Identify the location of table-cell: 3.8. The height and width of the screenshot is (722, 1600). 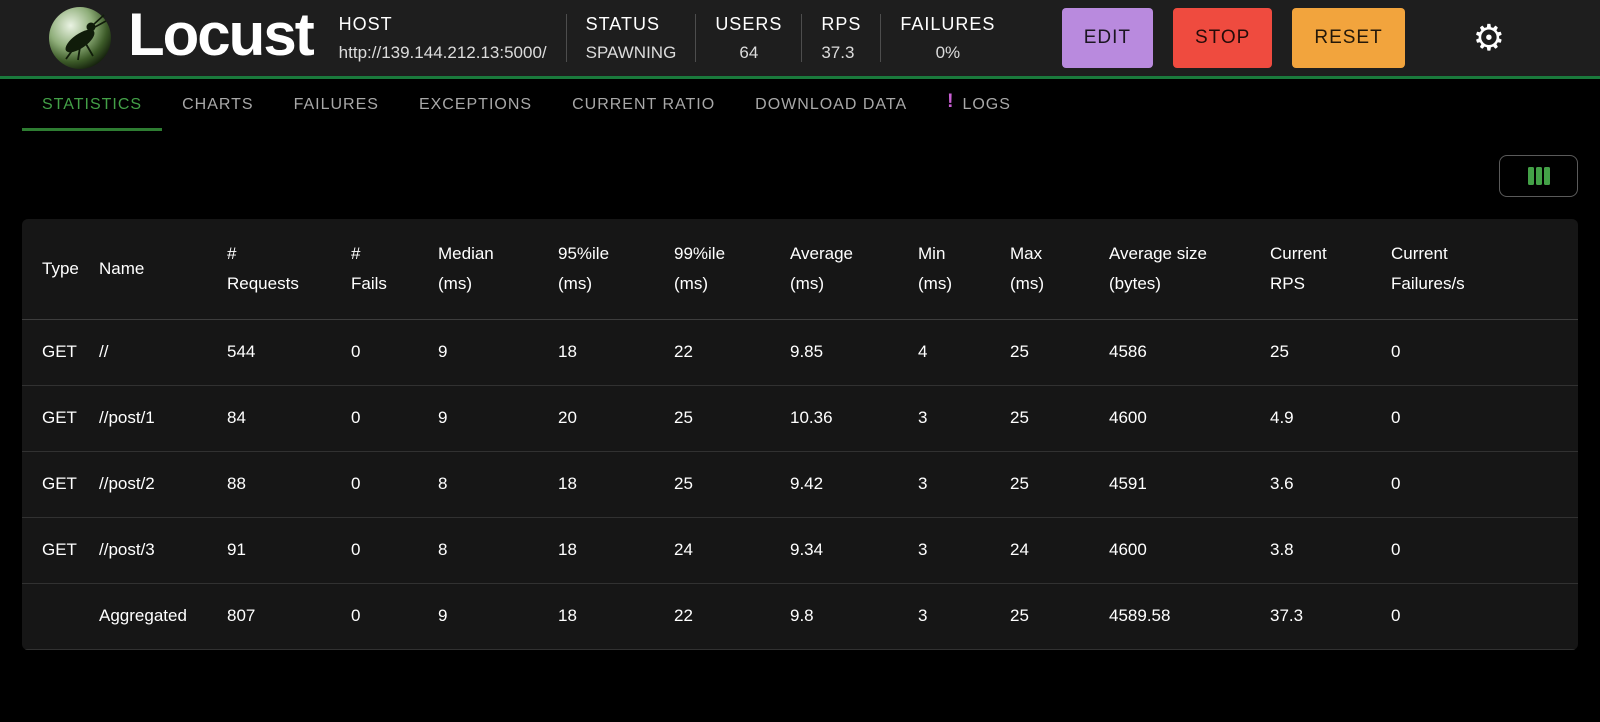
(1330, 550).